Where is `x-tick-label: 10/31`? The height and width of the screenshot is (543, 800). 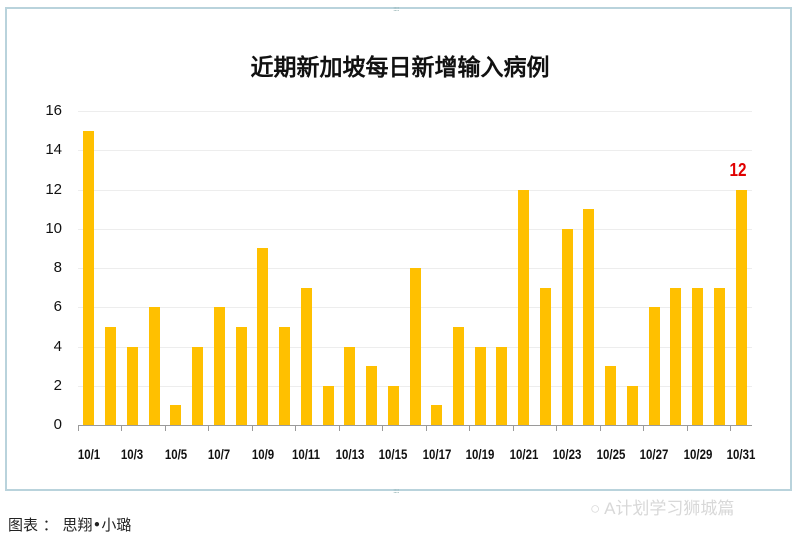
x-tick-label: 10/31 is located at coordinates (741, 454).